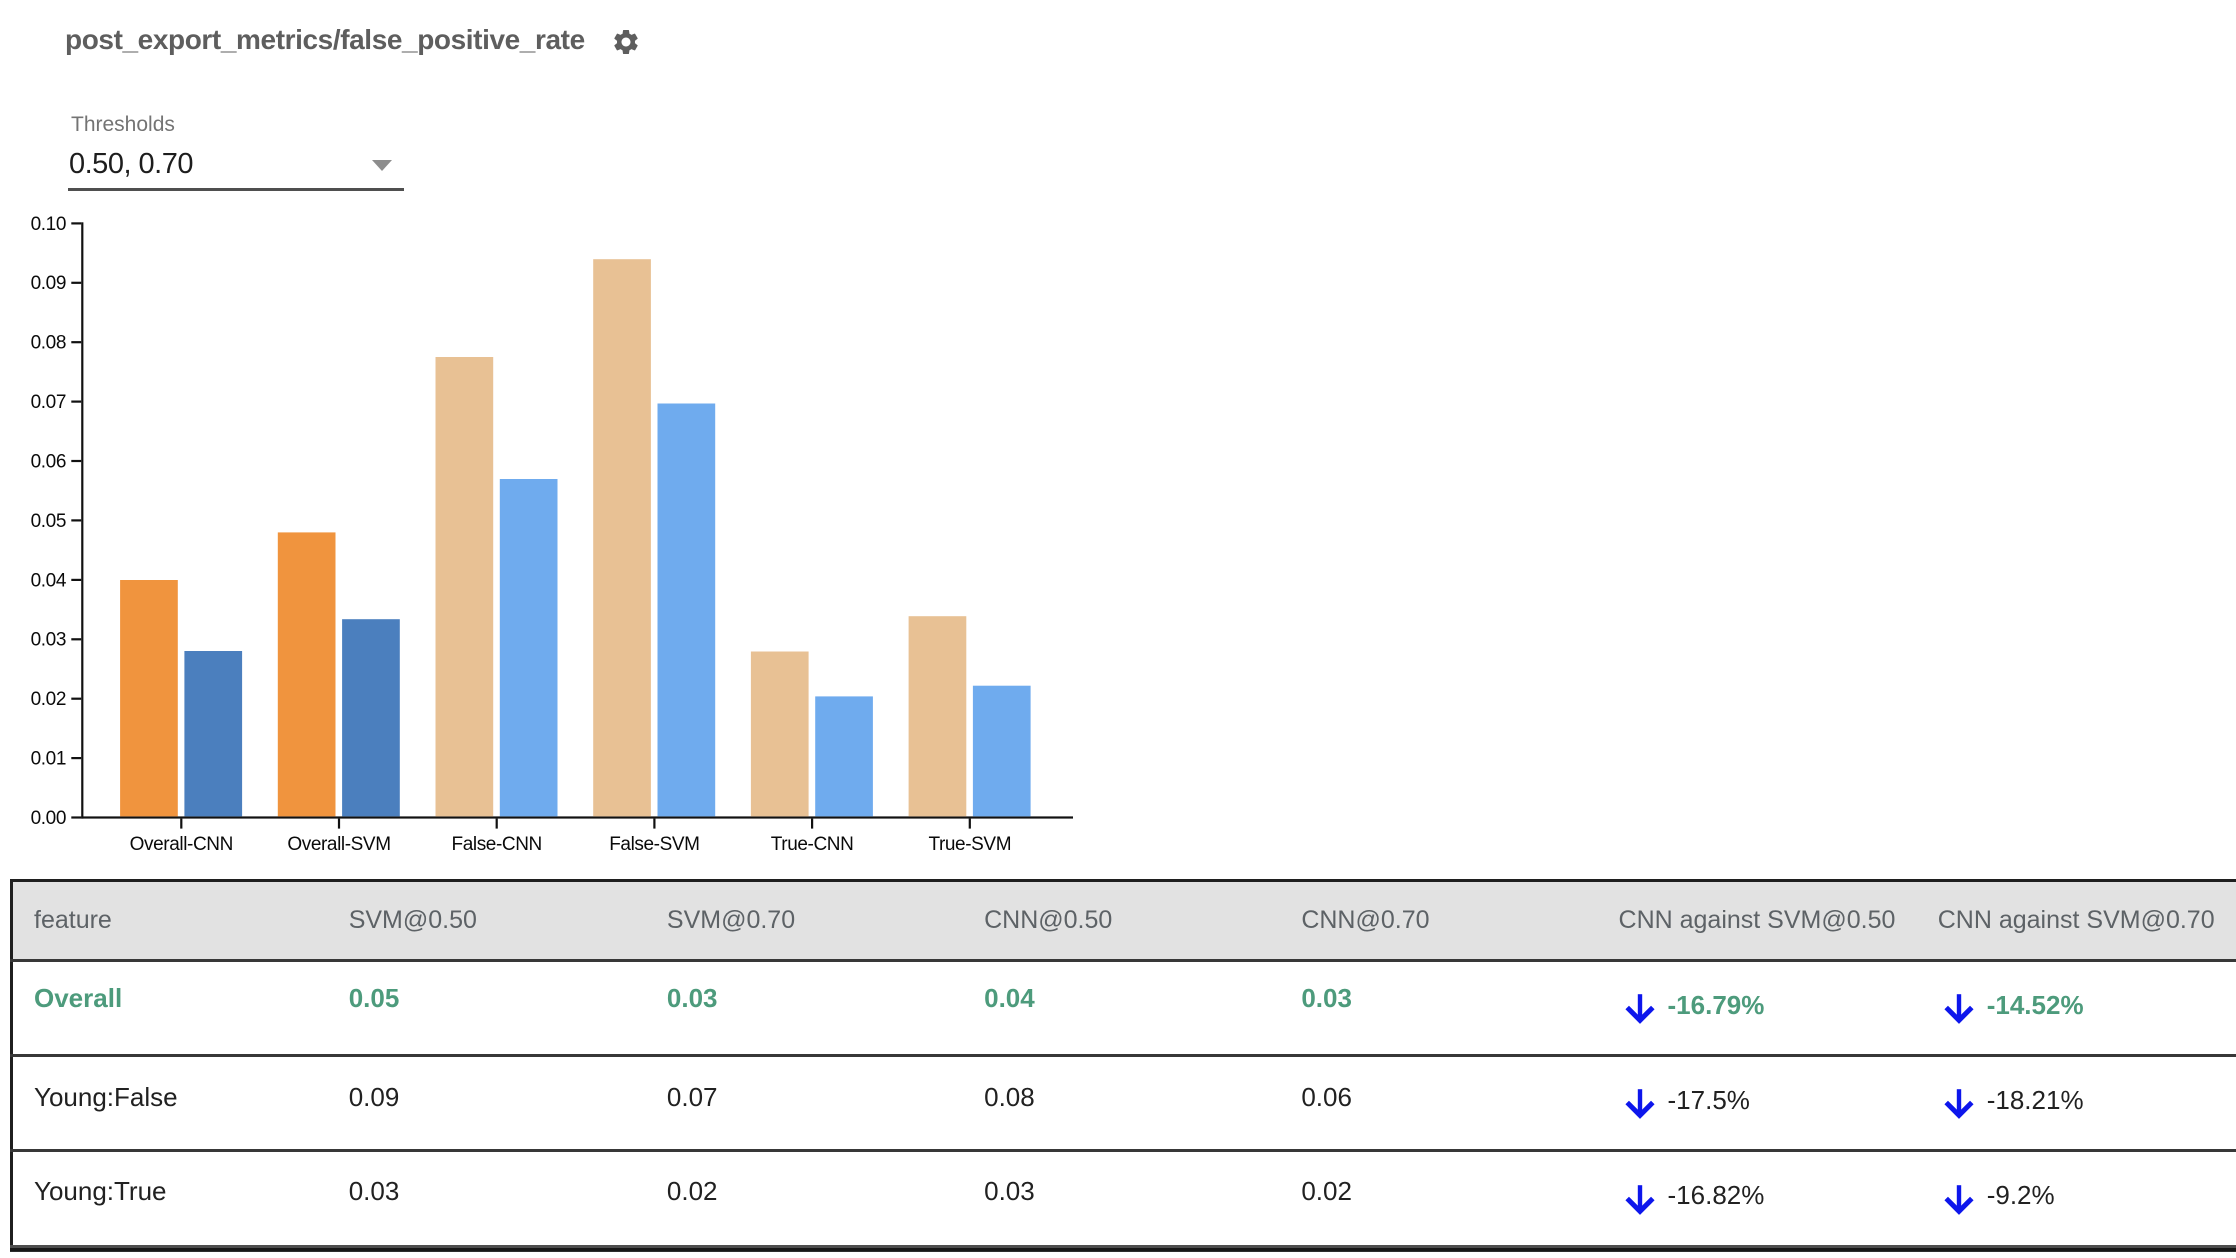 This screenshot has width=2236, height=1258. Describe the element at coordinates (181, 844) in the screenshot. I see `svg-text: Overall-CNN` at that location.